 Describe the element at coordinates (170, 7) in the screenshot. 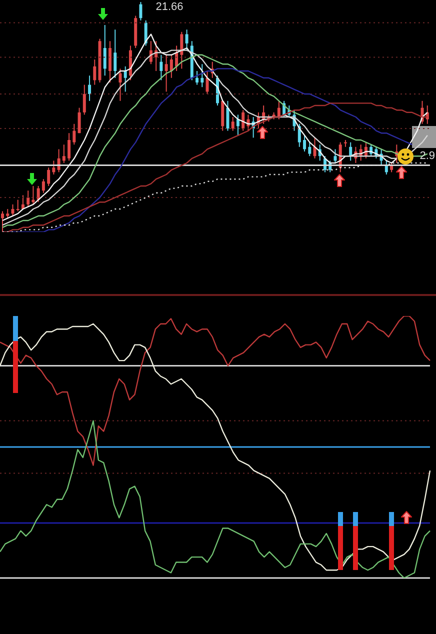

I see `annotation: 21.66` at that location.